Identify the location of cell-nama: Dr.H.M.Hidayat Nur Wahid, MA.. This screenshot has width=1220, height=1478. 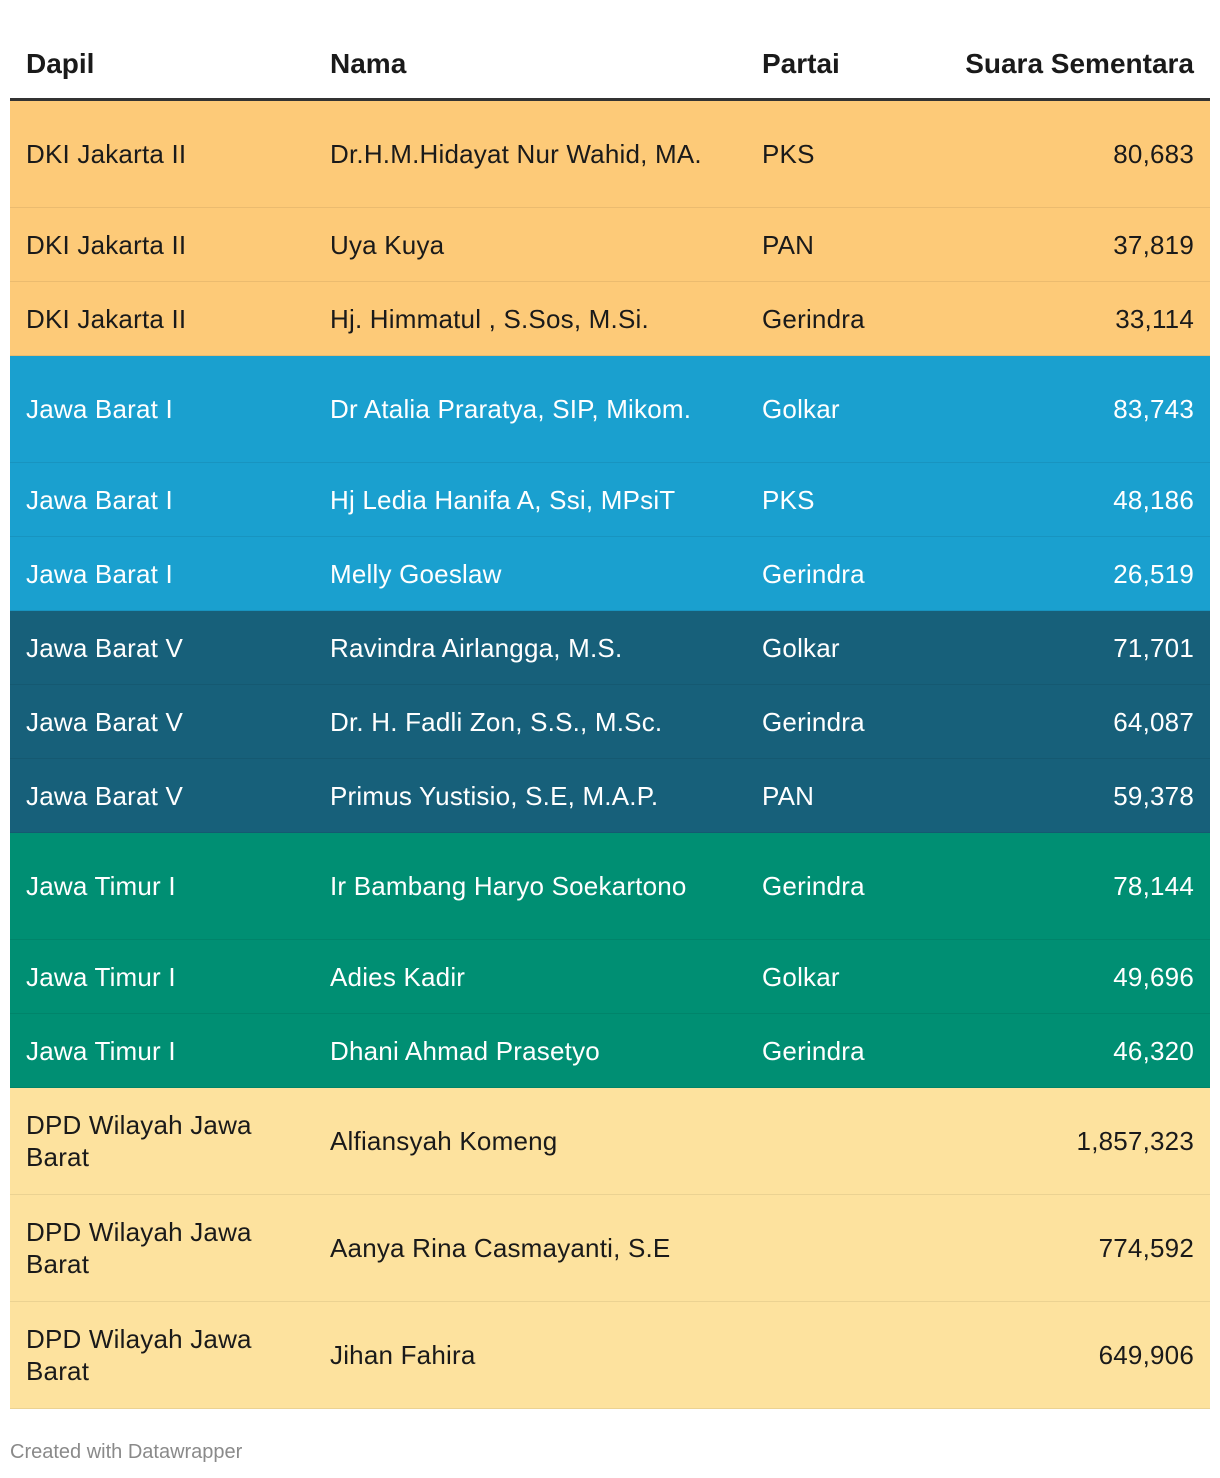
(530, 153).